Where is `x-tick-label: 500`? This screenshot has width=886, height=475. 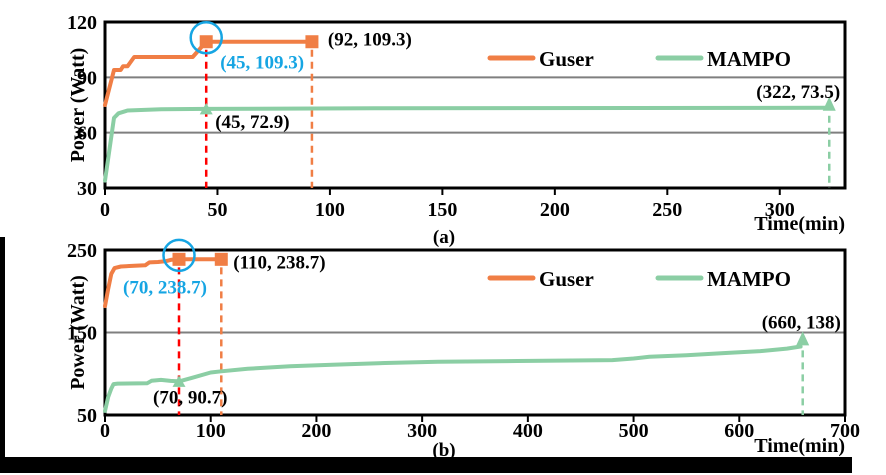
x-tick-label: 500 is located at coordinates (634, 431).